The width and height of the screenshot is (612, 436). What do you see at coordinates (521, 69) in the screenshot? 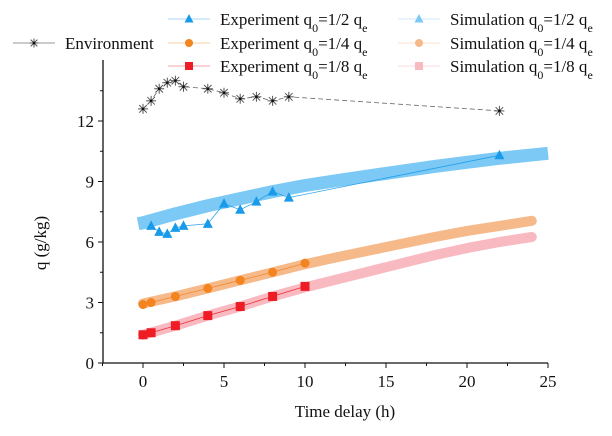
I see `legend-label: Simulation q0=1/8 qe` at bounding box center [521, 69].